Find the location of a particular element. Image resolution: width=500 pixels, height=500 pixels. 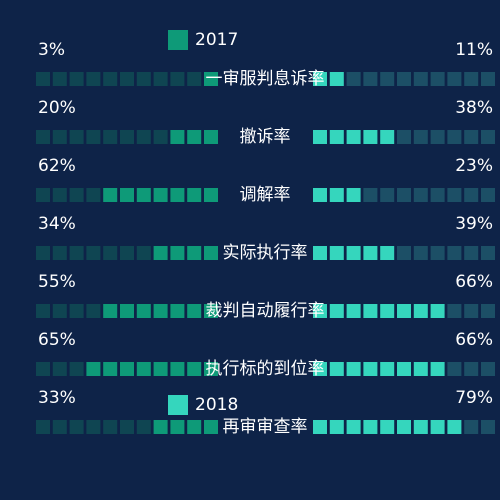

value-label: 3% is located at coordinates (51, 50).